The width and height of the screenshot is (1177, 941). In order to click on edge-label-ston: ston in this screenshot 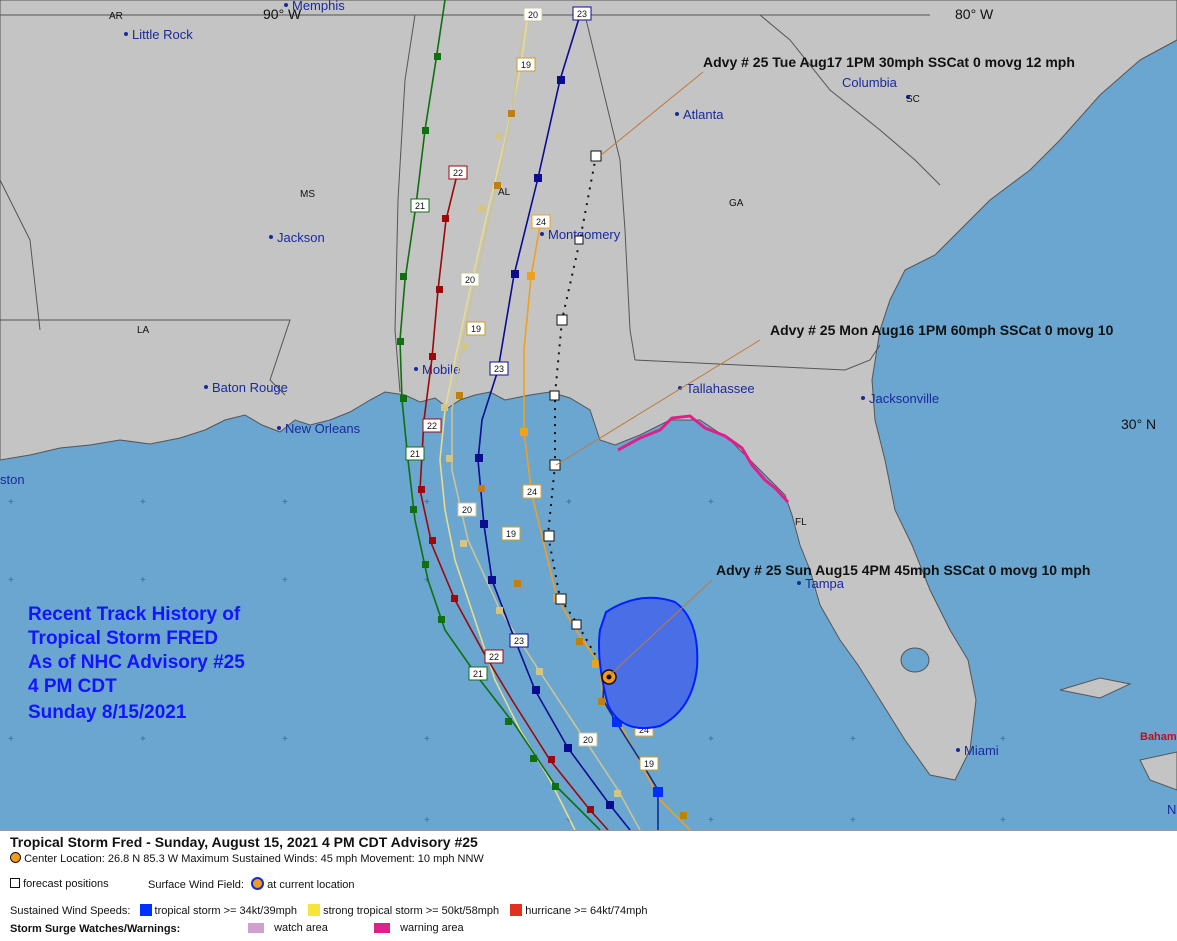, I will do `click(12, 479)`.